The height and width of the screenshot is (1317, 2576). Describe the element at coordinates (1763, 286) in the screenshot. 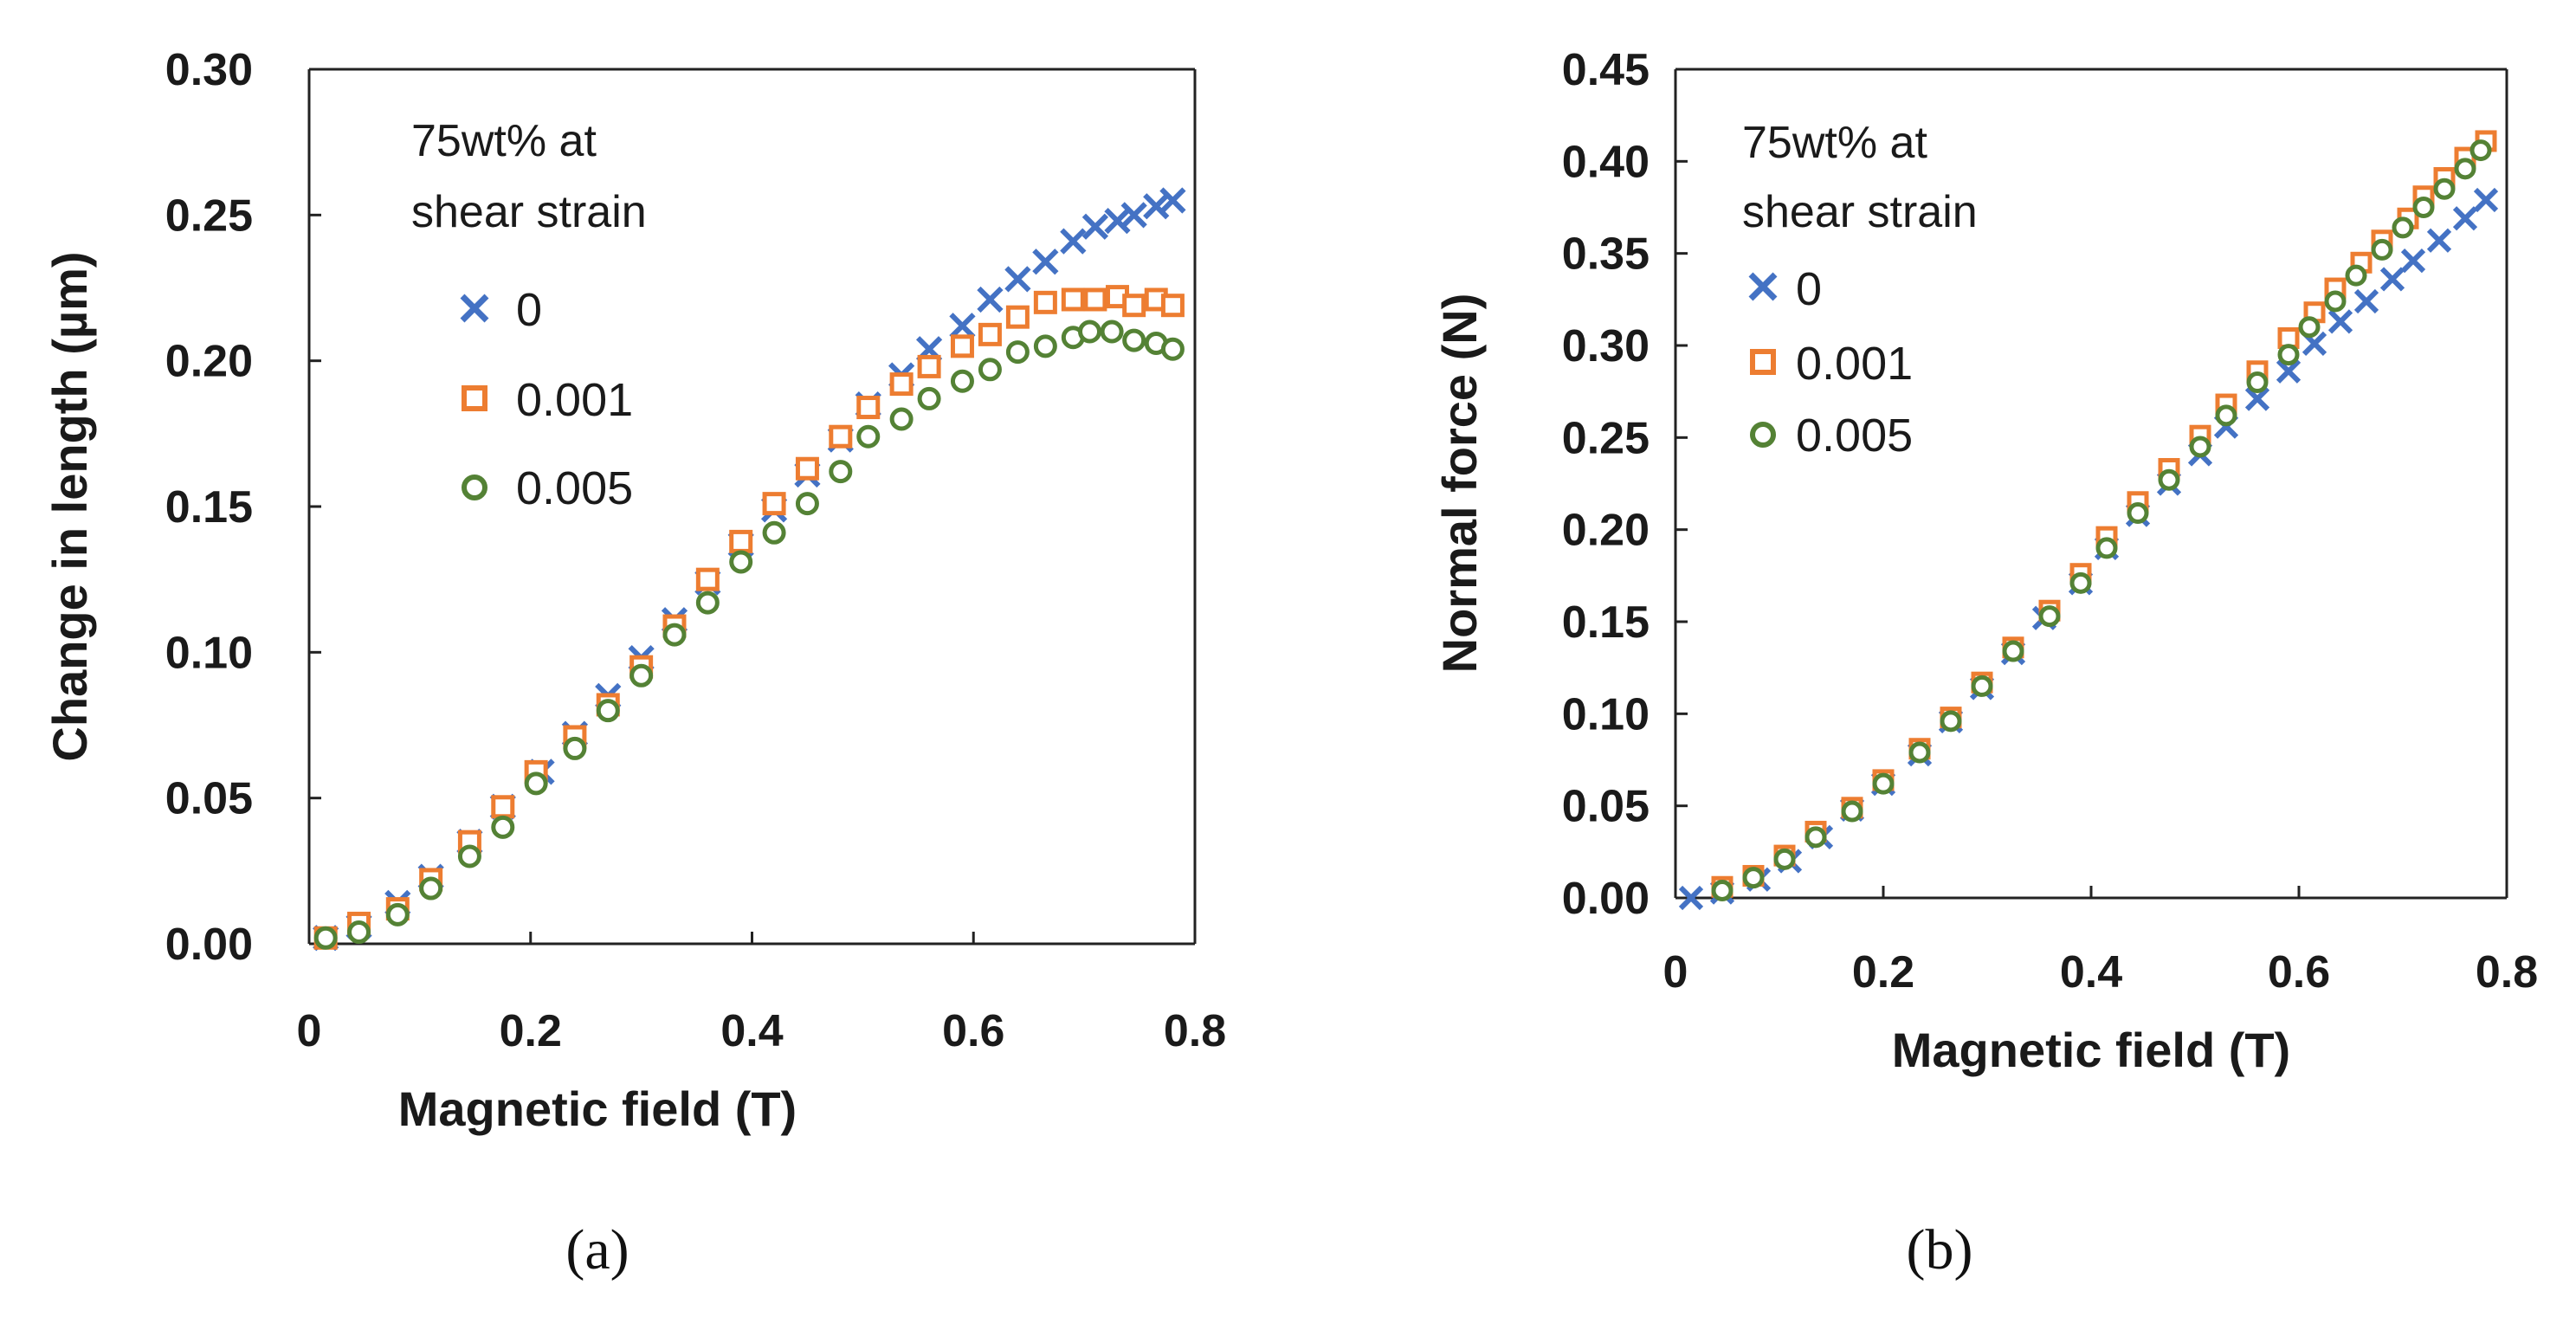

I see `chart-b-legend-x-marker` at that location.